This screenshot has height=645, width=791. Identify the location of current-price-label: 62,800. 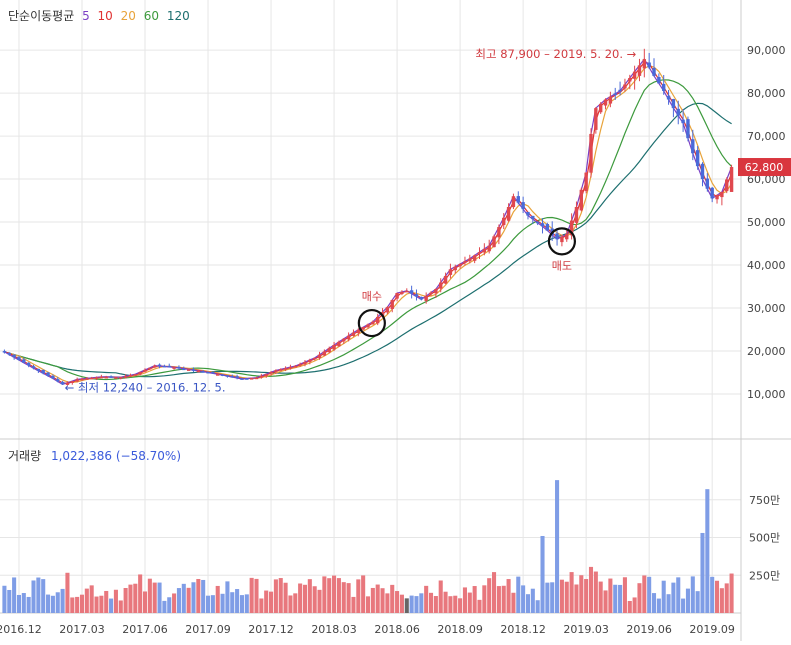
(764, 167).